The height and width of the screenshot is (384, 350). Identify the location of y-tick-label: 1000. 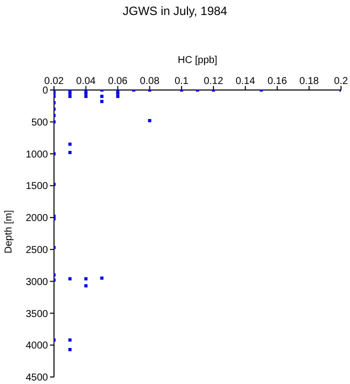
(37, 154).